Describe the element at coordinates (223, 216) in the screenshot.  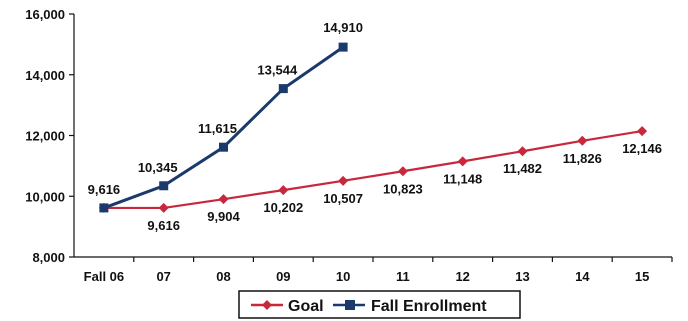
I see `goal-data-label: 9,904` at that location.